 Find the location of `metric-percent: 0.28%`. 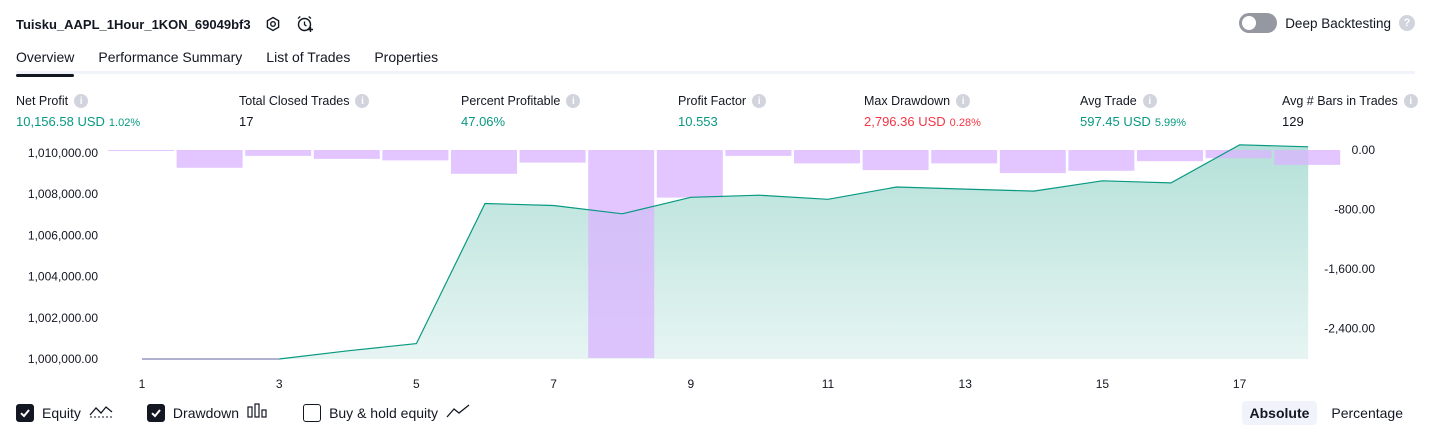

metric-percent: 0.28% is located at coordinates (965, 123).